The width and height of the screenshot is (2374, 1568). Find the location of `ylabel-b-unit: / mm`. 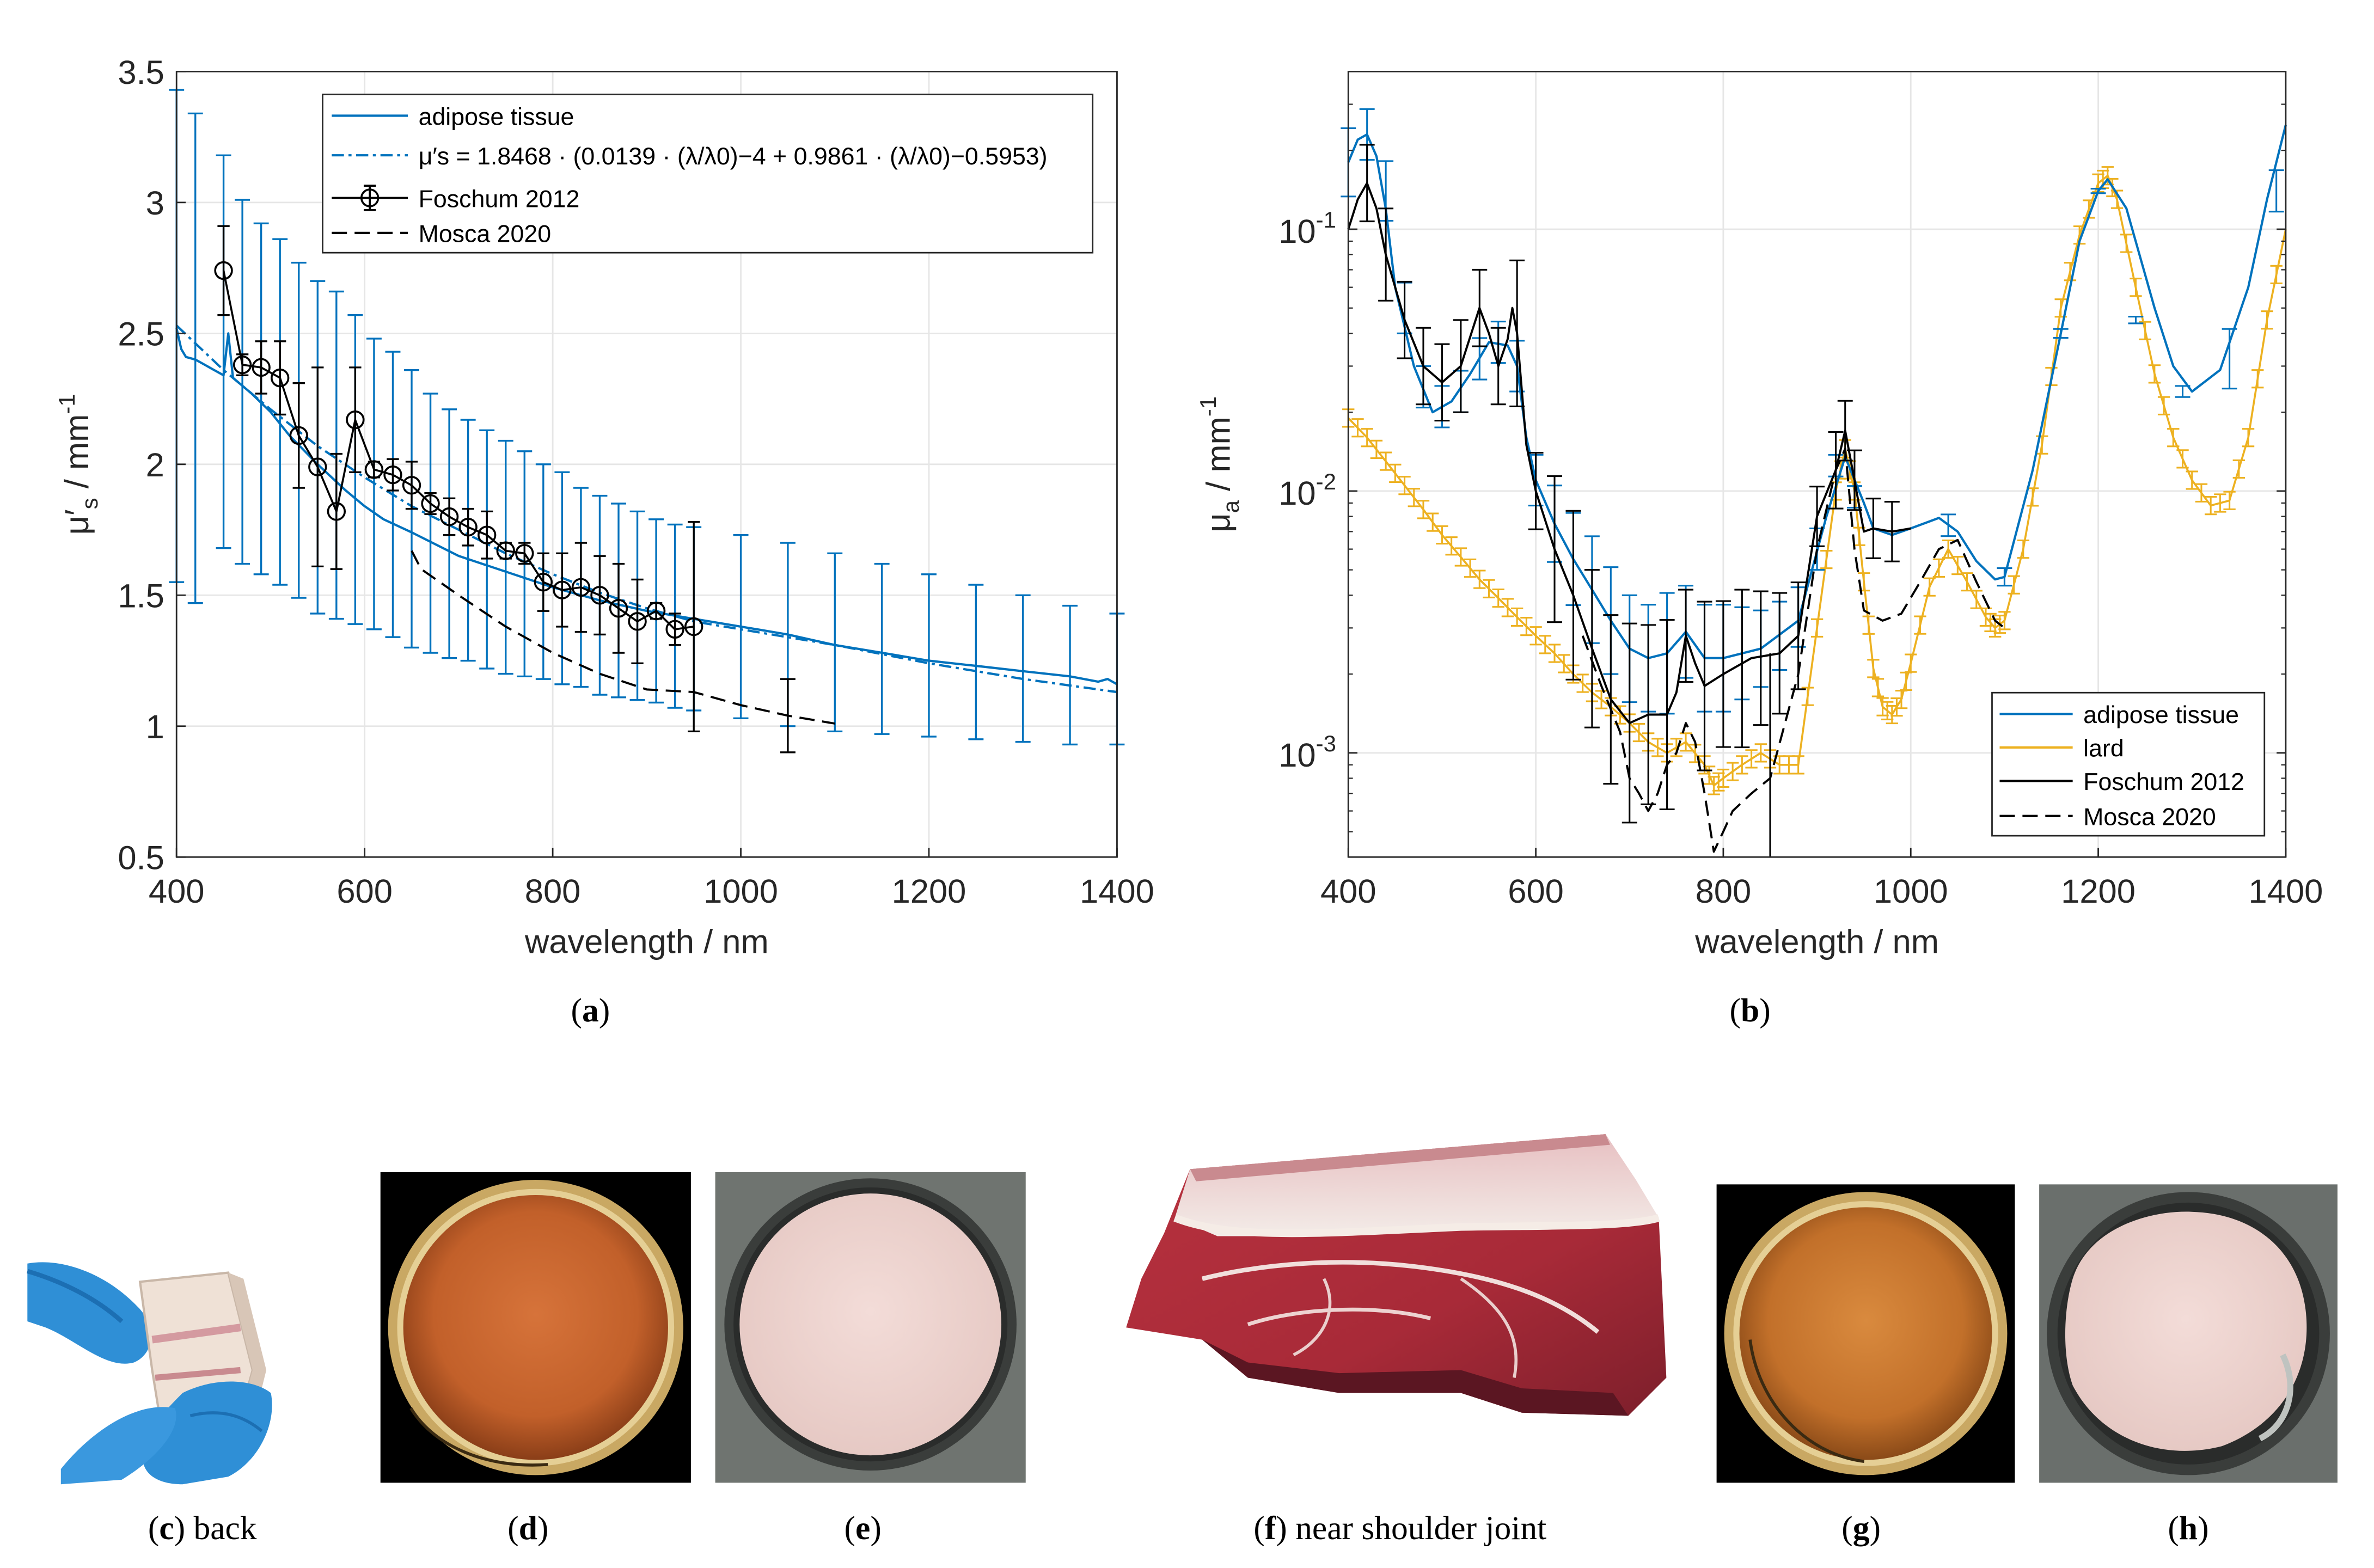

ylabel-b-unit: / mm is located at coordinates (1218, 458).